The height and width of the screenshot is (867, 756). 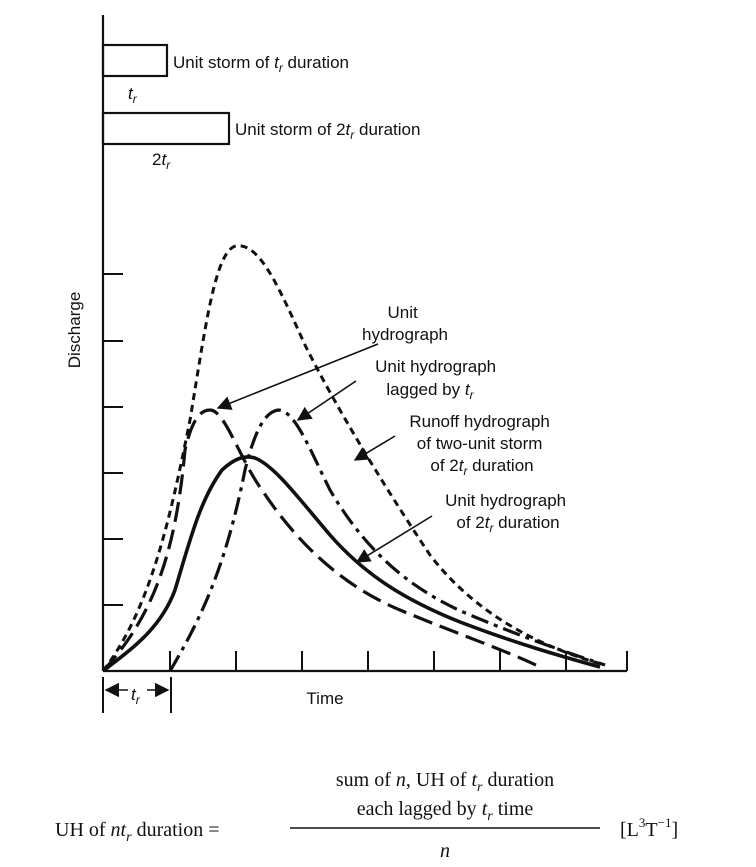 What do you see at coordinates (374, 448) in the screenshot?
I see `arrow-runoff` at bounding box center [374, 448].